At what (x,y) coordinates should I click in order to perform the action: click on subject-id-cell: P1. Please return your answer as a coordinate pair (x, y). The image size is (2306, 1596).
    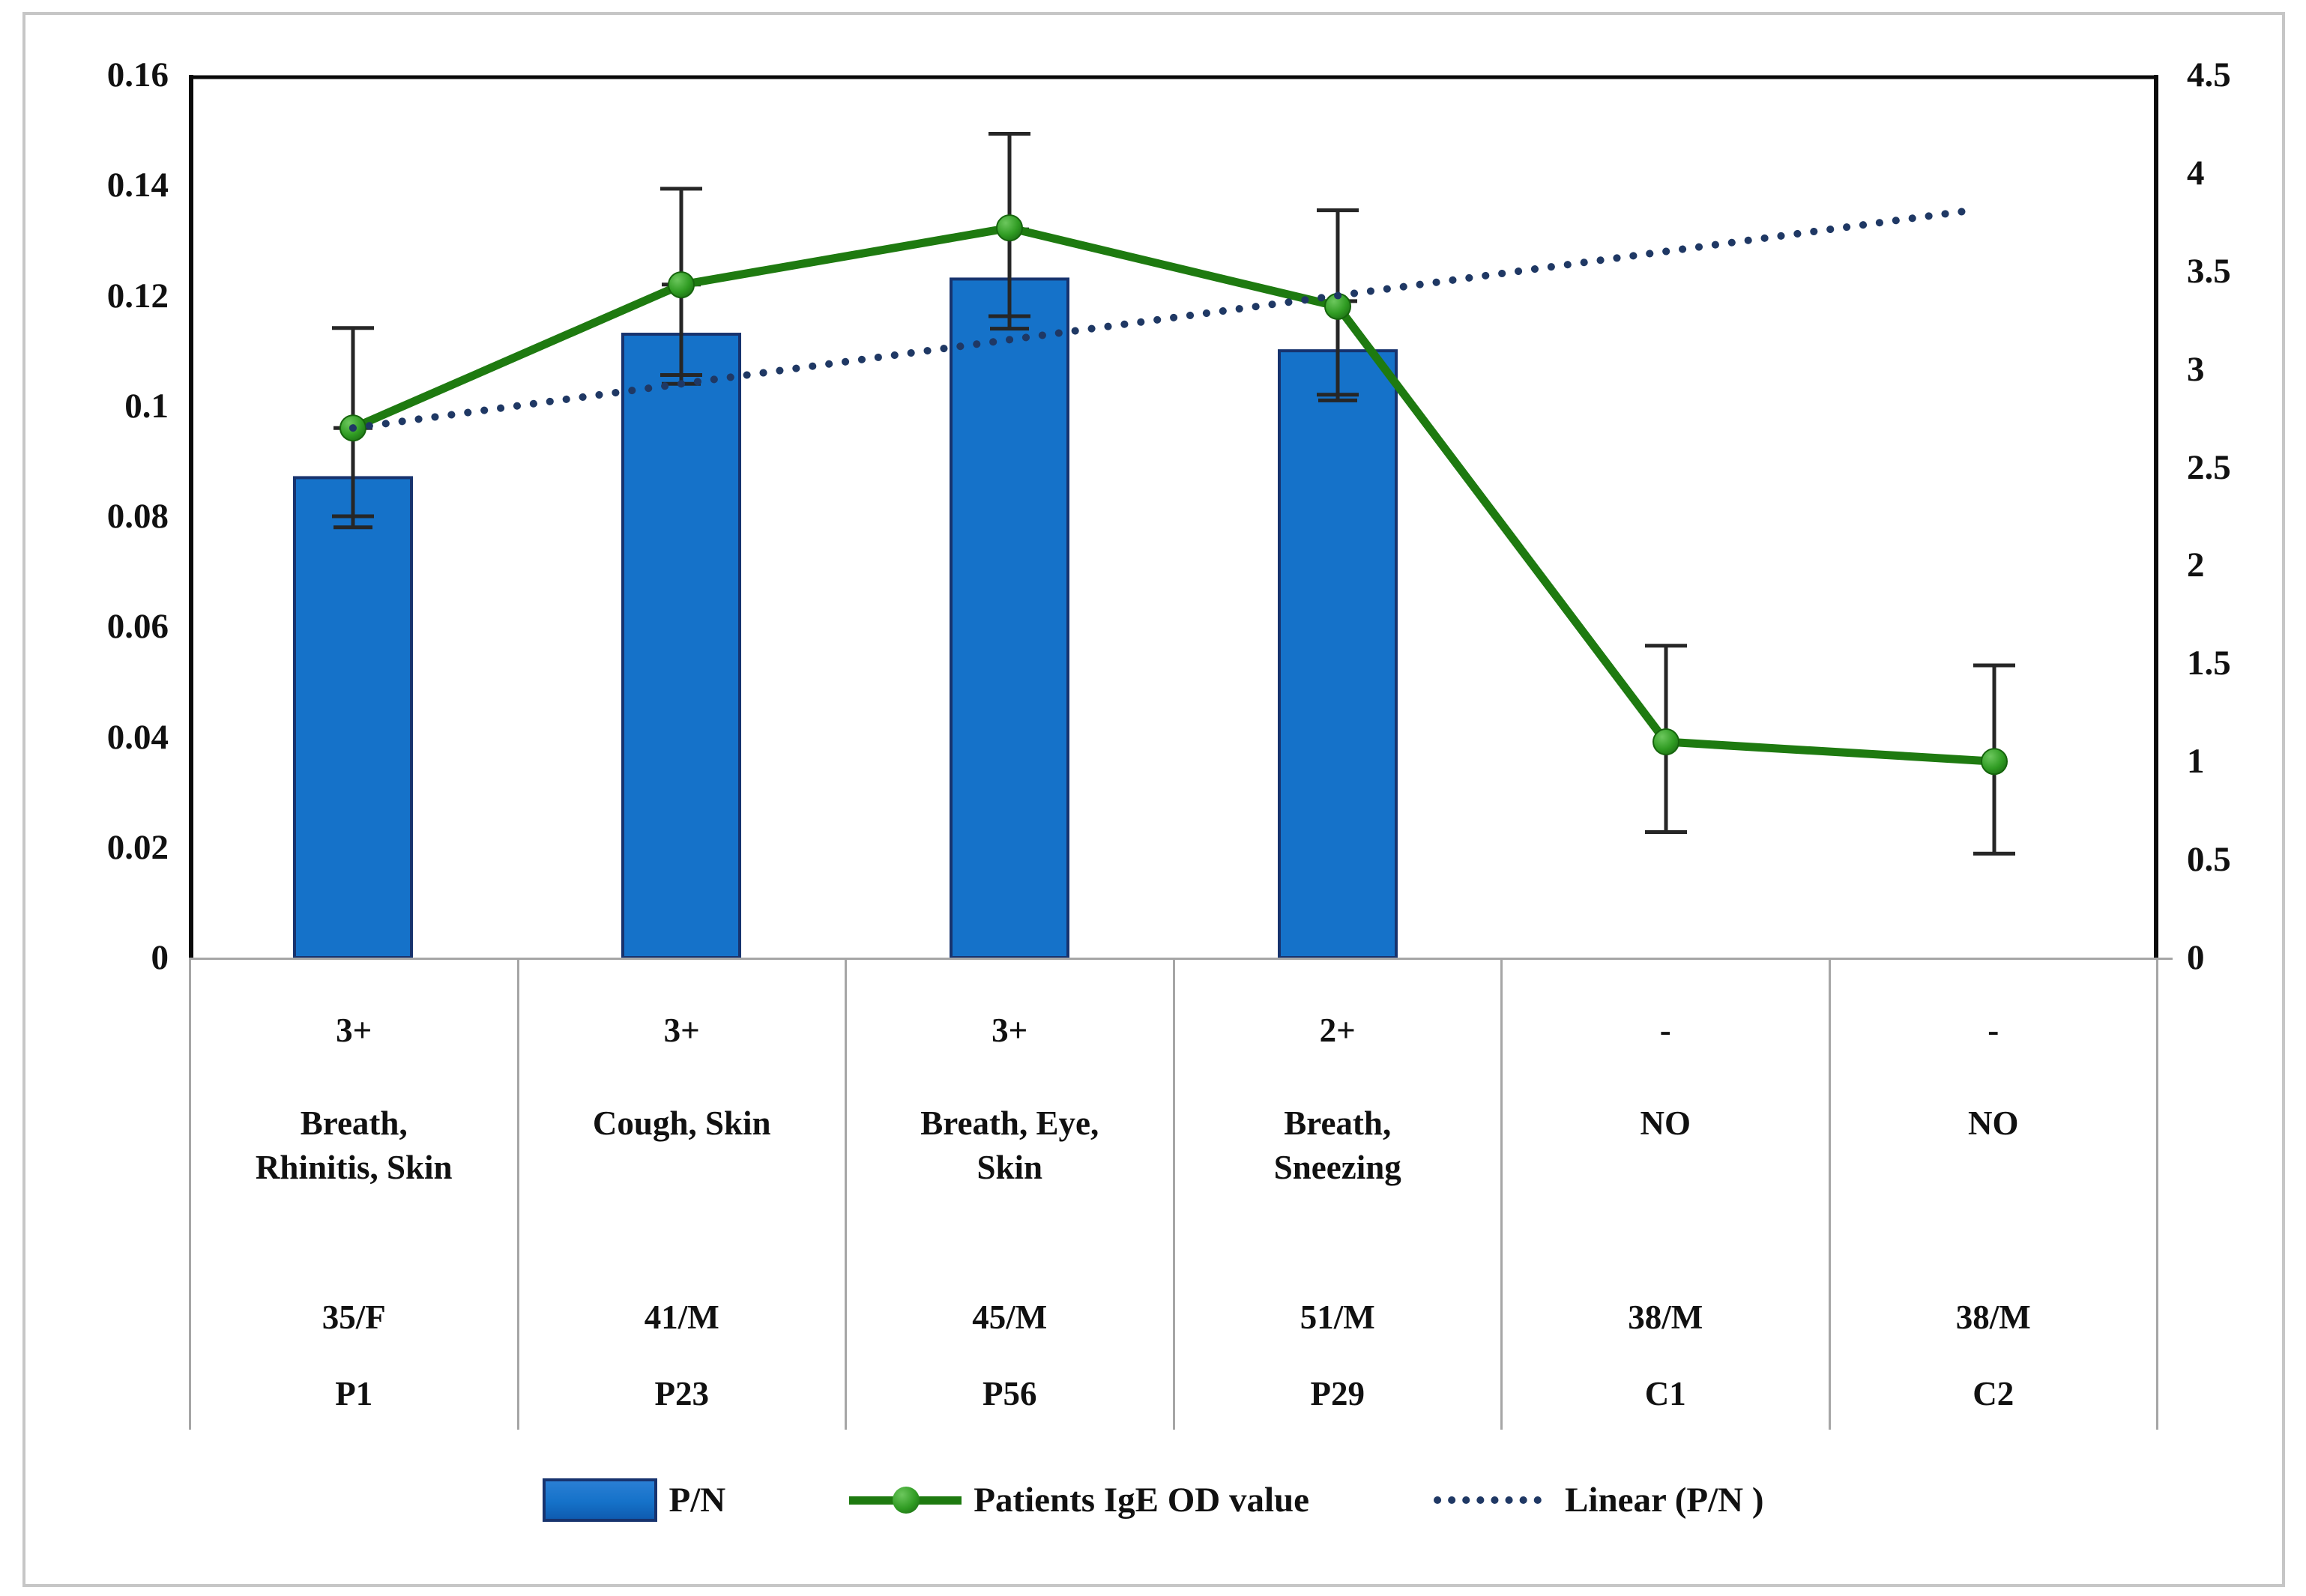
    Looking at the image, I should click on (354, 1394).